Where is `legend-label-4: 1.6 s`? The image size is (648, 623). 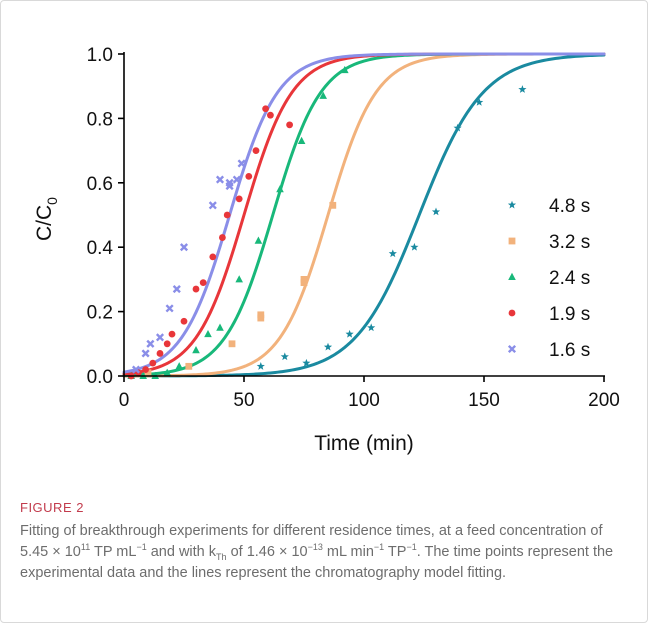
legend-label-4: 1.6 s is located at coordinates (569, 350).